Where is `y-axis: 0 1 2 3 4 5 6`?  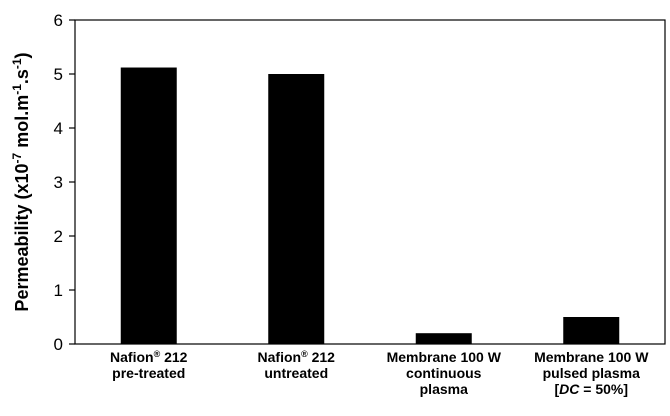
y-axis: 0 1 2 3 4 5 6 is located at coordinates (64, 182).